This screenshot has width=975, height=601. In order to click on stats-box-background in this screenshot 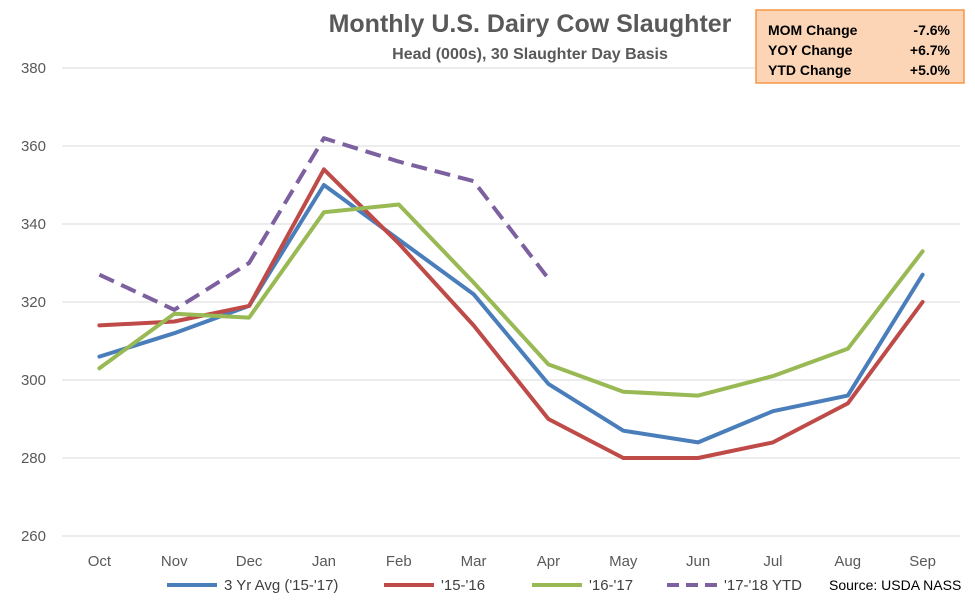, I will do `click(860, 46)`.